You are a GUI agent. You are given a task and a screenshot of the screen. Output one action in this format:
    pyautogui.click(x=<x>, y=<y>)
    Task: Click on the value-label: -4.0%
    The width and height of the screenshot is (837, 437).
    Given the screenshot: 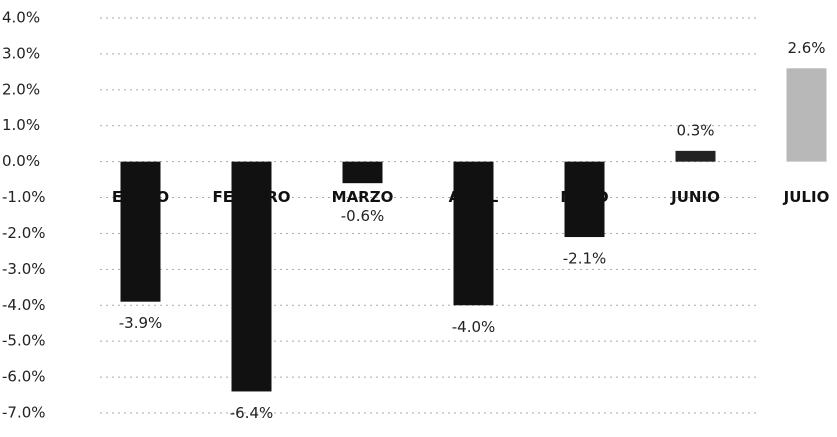 What is the action you would take?
    pyautogui.click(x=474, y=327)
    